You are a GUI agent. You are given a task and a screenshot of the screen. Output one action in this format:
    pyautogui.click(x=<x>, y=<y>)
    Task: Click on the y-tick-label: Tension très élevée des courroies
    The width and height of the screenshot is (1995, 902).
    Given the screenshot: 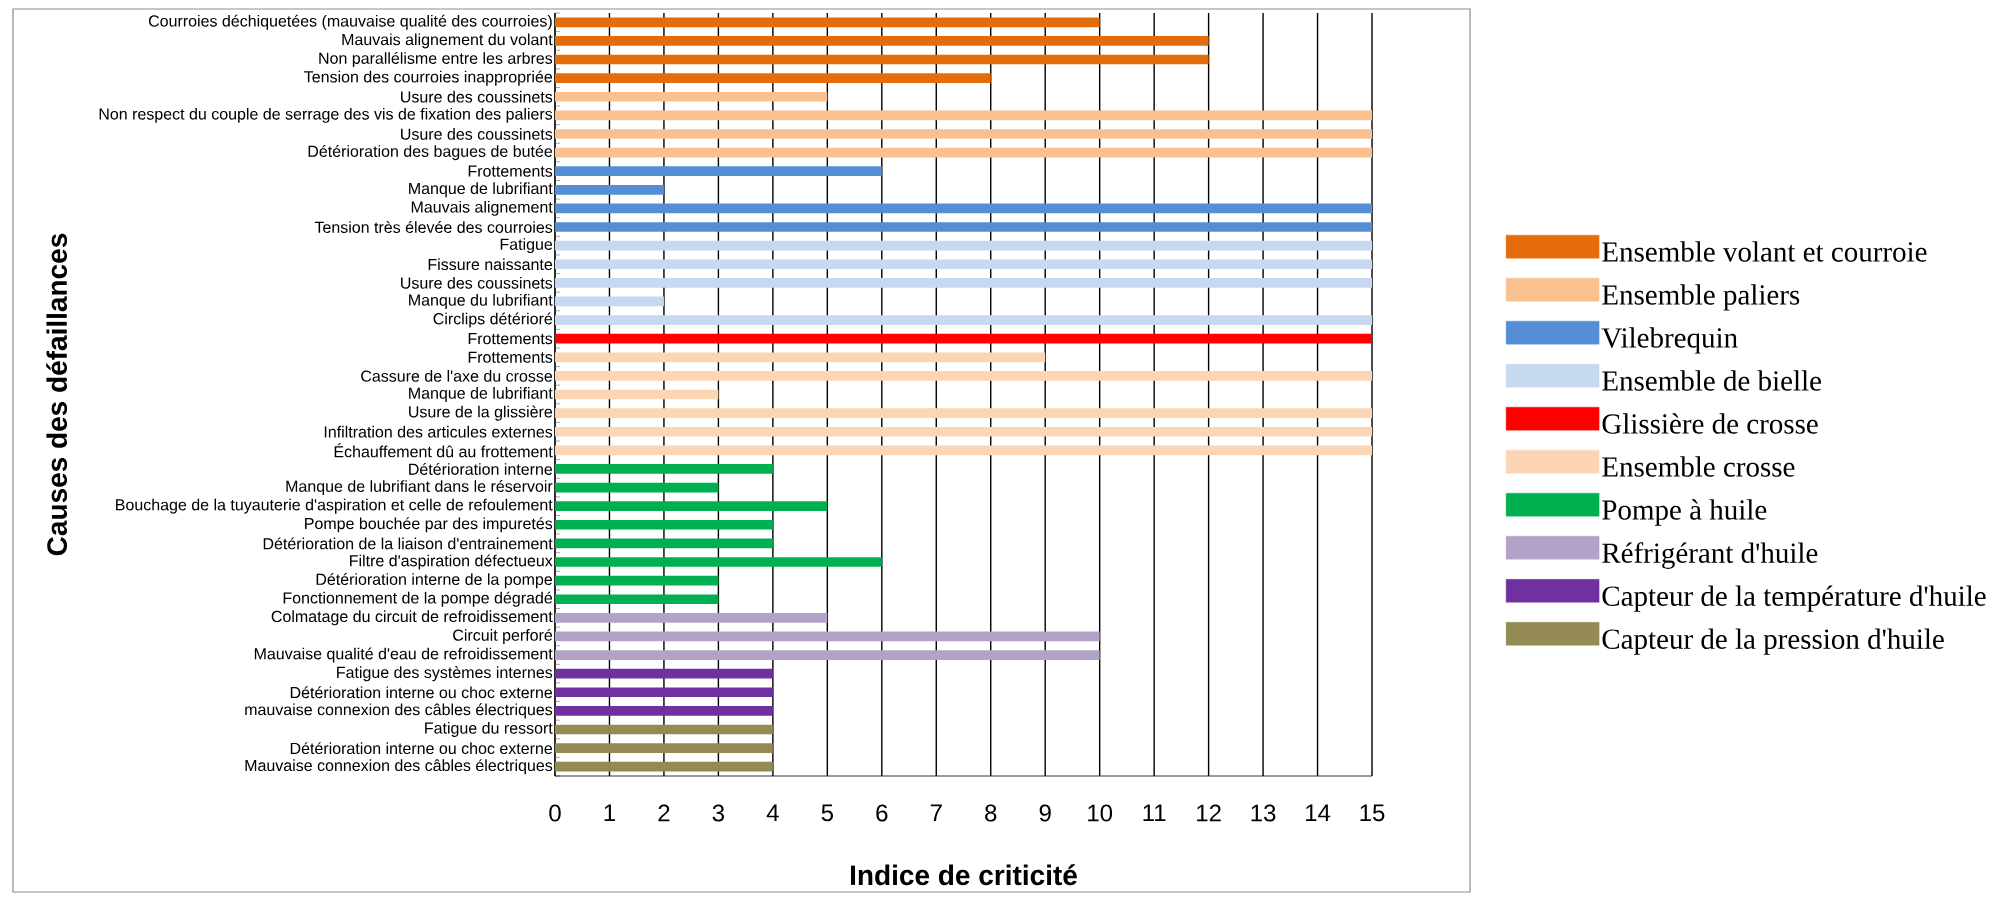 What is the action you would take?
    pyautogui.click(x=433, y=227)
    